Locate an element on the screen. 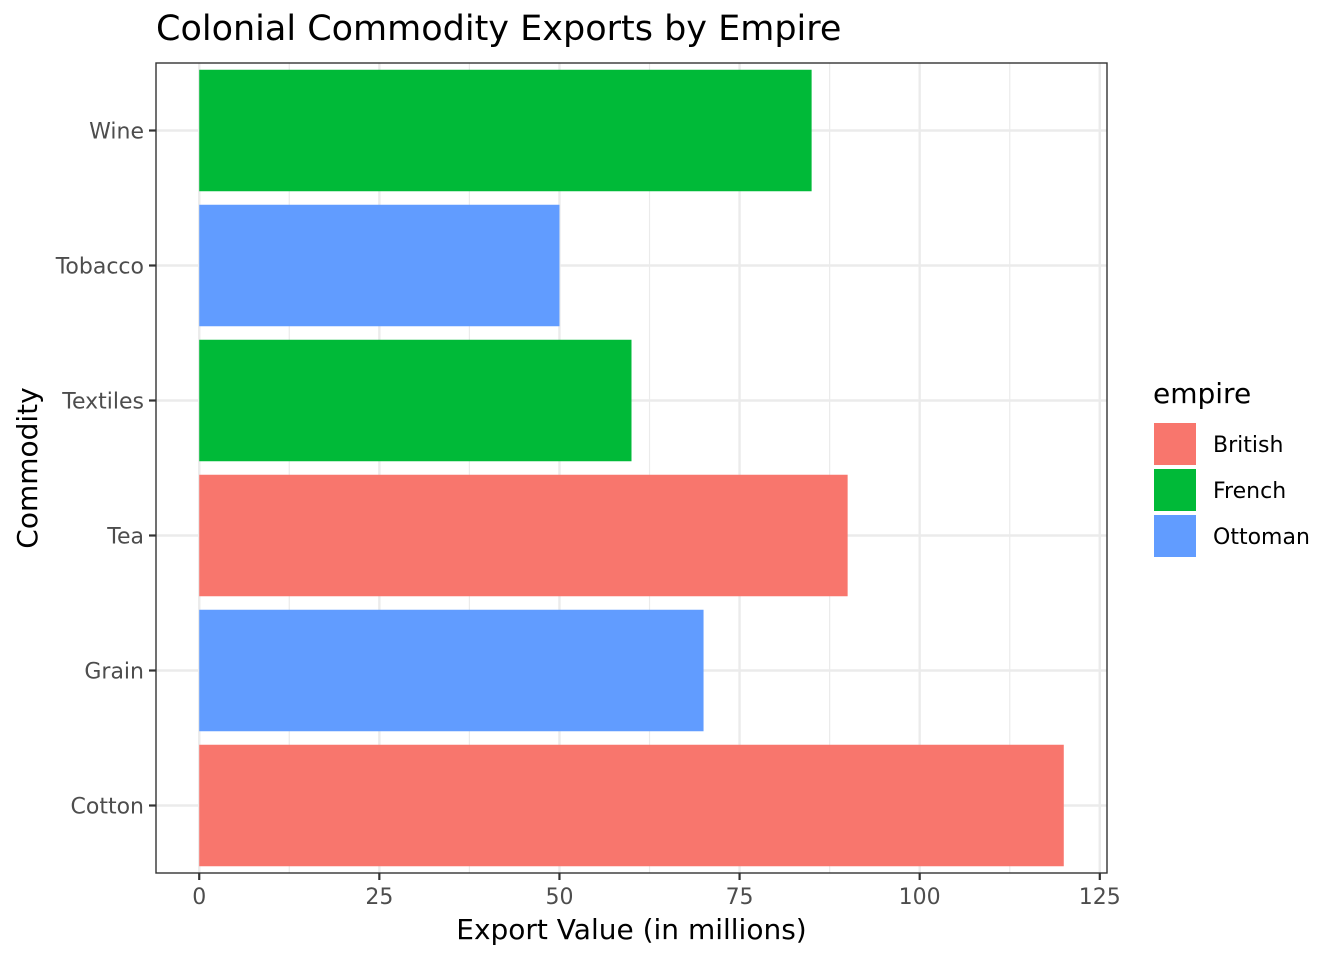 This screenshot has width=1344, height=960. bar-grain is located at coordinates (451, 670).